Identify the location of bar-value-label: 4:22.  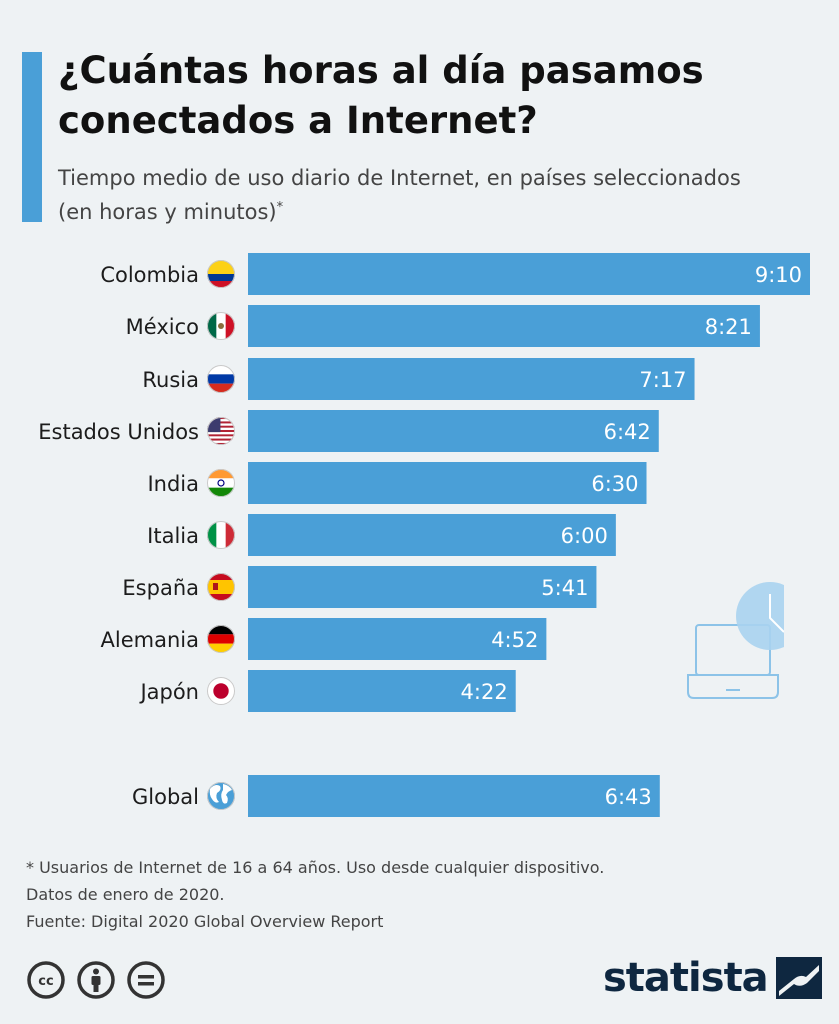
(484, 692).